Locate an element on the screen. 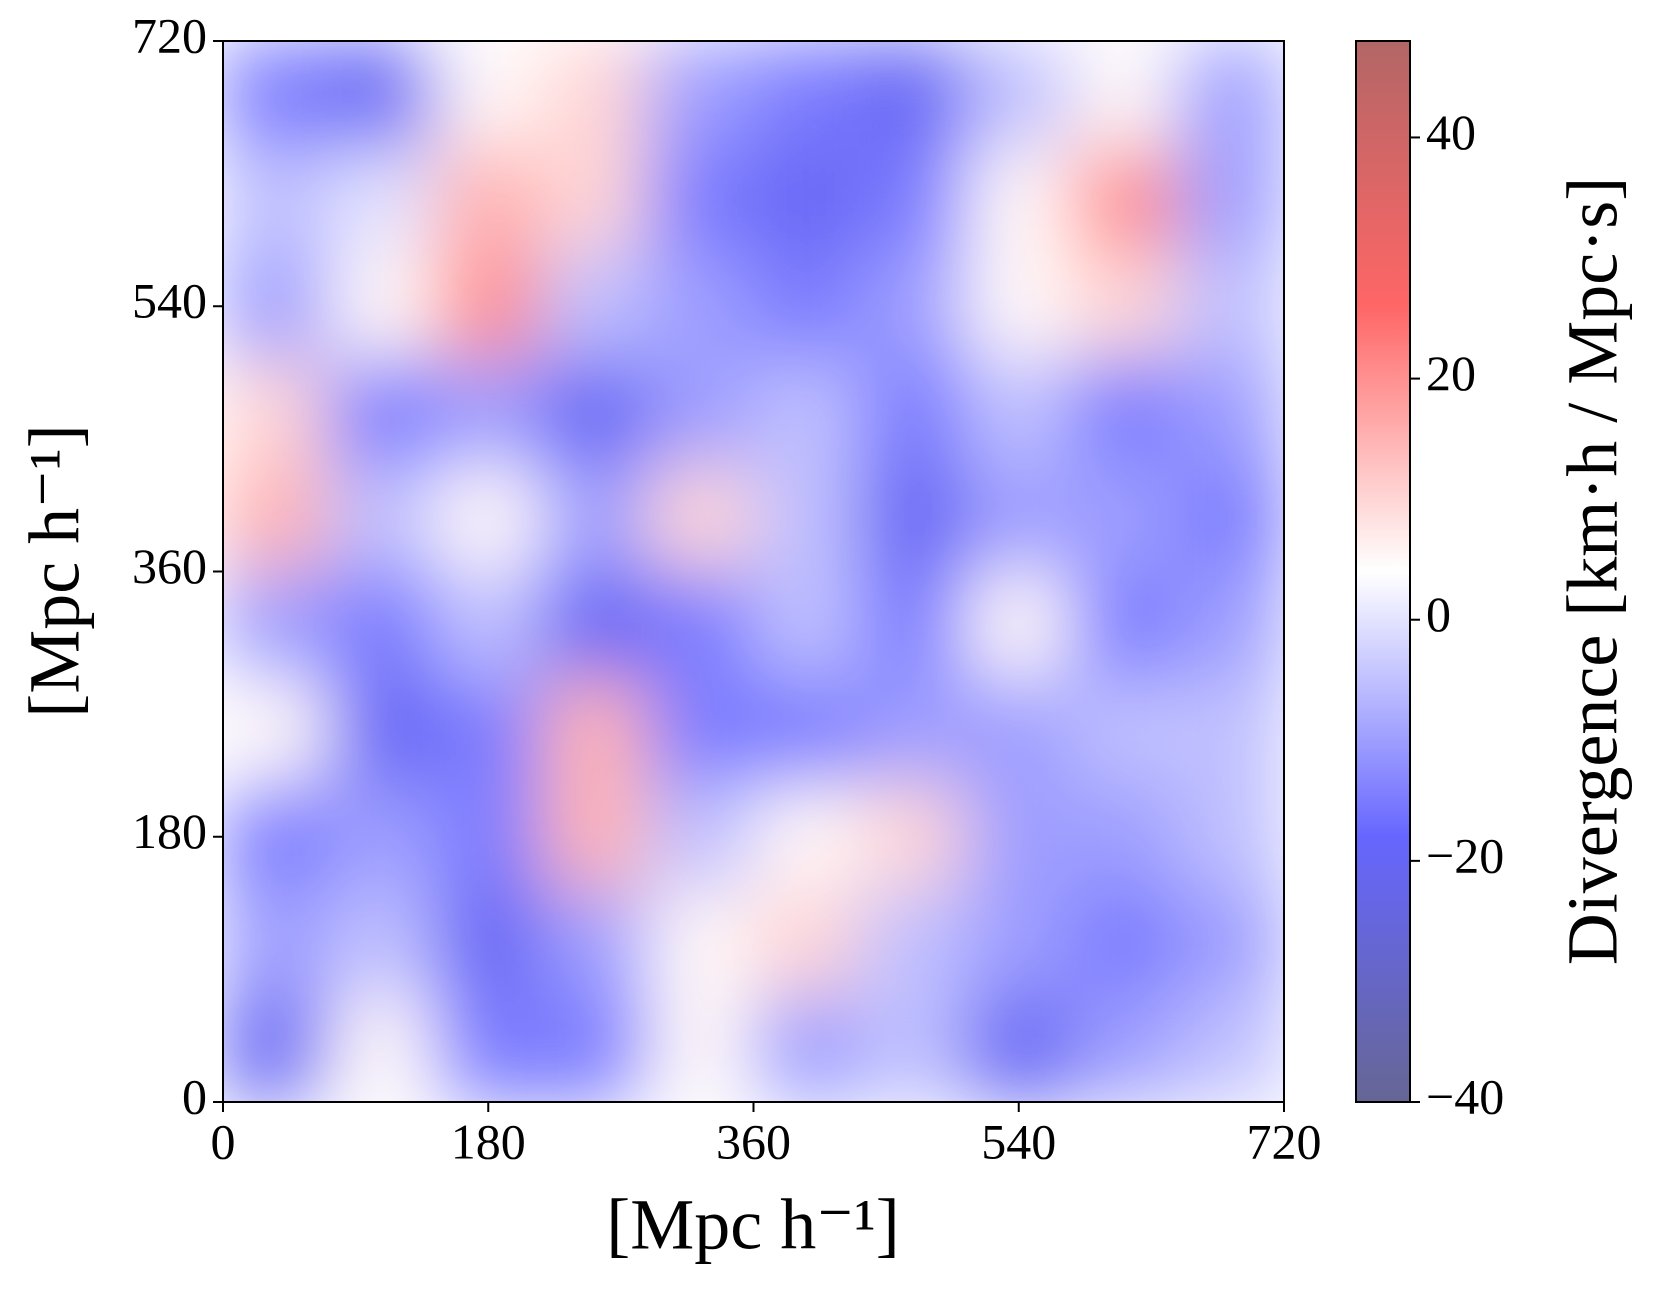 This screenshot has height=1292, width=1669. colorbar-tick-label: 20 is located at coordinates (1451, 373).